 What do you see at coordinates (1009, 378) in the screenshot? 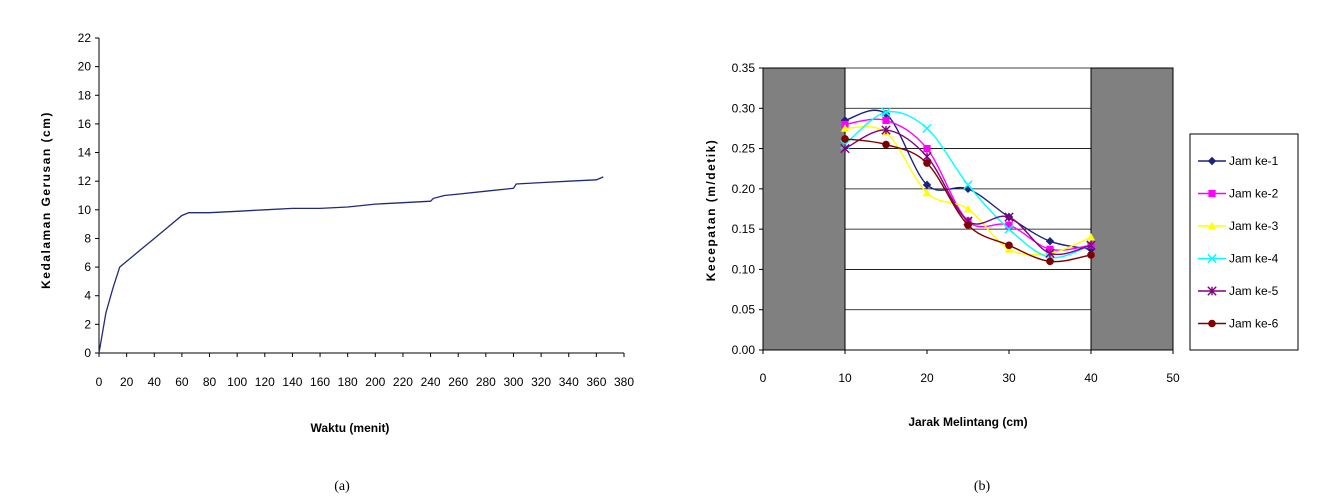
I see `b-x-tick-label: 30` at bounding box center [1009, 378].